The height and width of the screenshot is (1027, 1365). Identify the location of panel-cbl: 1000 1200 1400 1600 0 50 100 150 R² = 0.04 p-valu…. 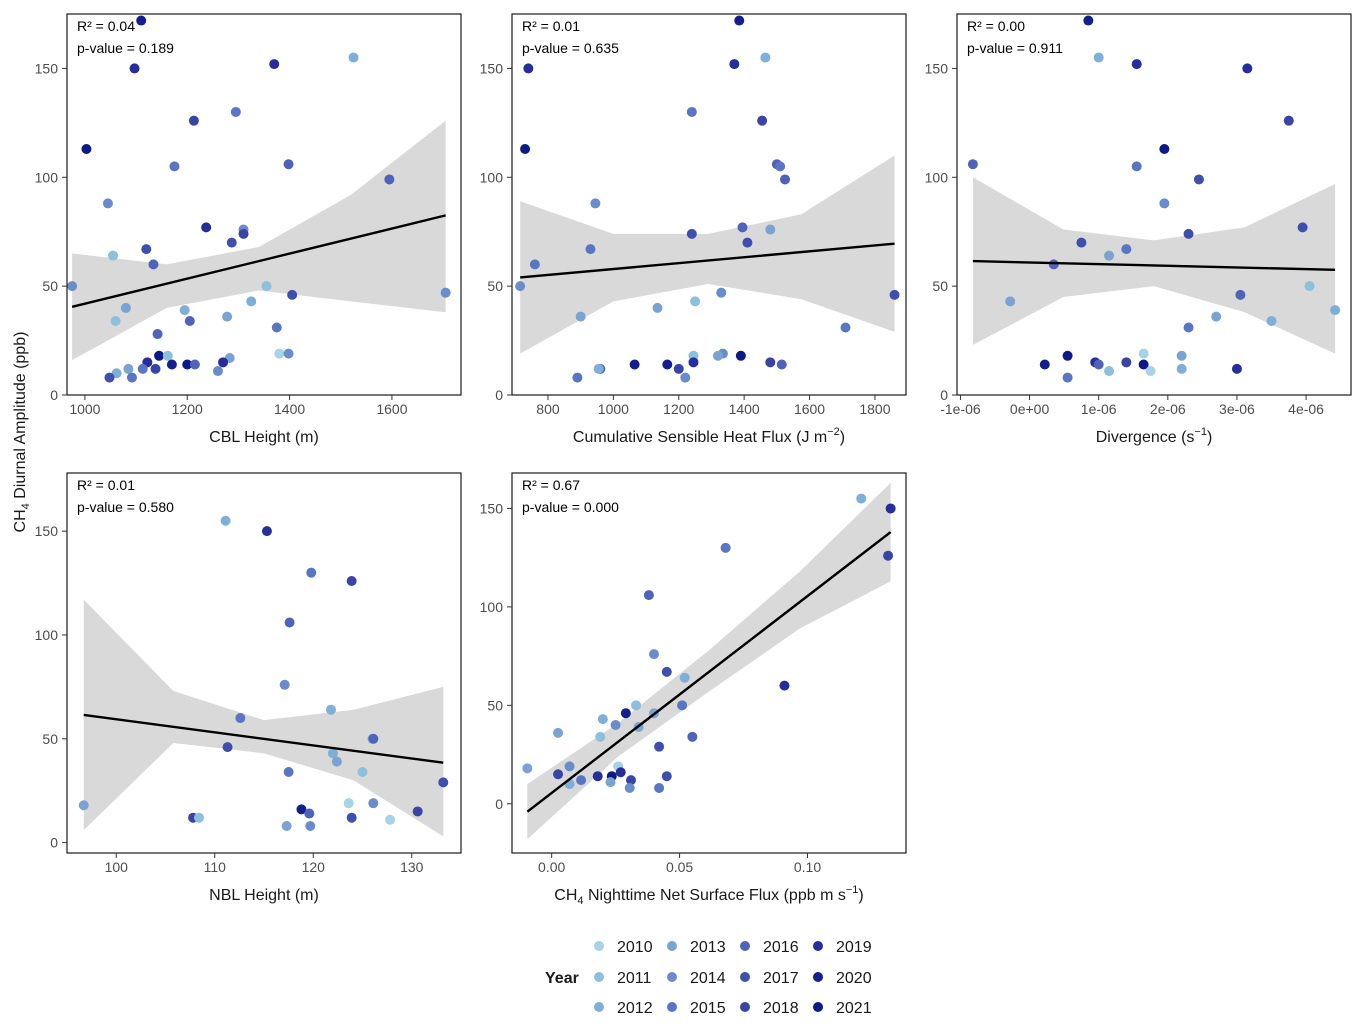
(248, 229).